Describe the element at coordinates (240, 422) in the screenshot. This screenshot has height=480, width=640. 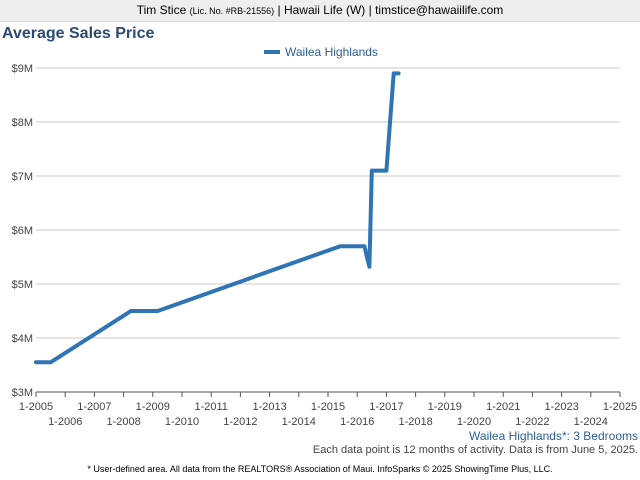
I see `x-tick-label: 1-2012` at that location.